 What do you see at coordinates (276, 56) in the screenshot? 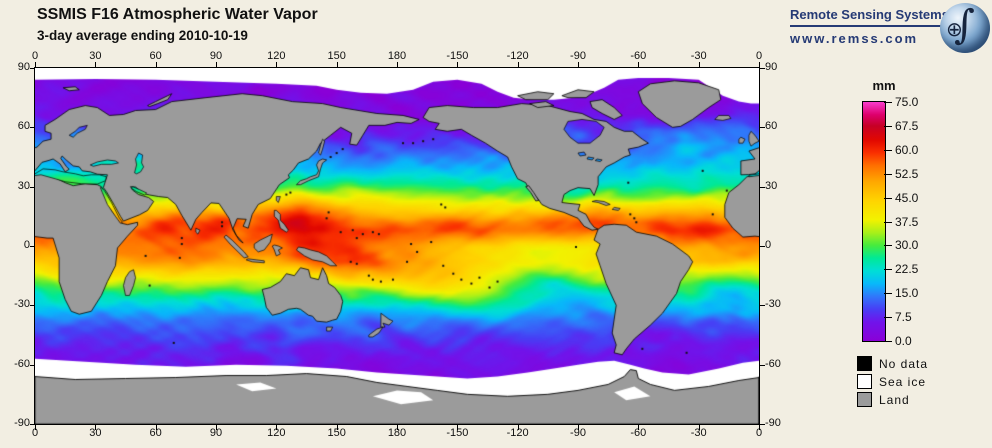
I see `lon-label-top: 120` at bounding box center [276, 56].